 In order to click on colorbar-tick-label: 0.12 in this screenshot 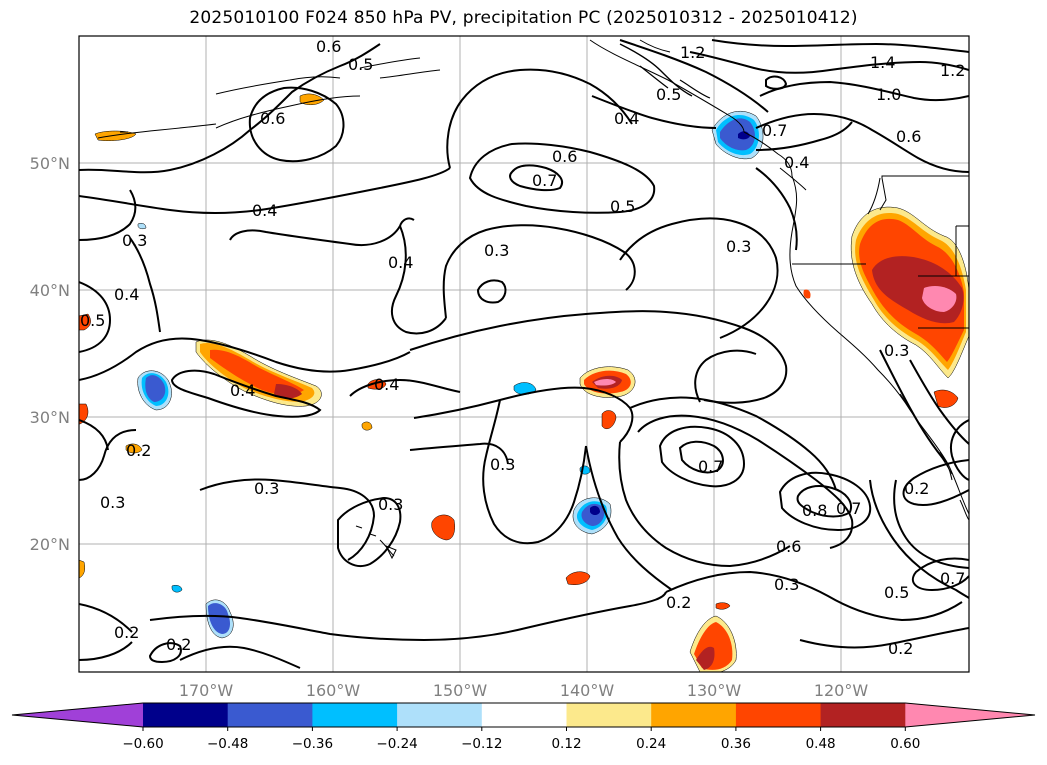, I will do `click(566, 744)`.